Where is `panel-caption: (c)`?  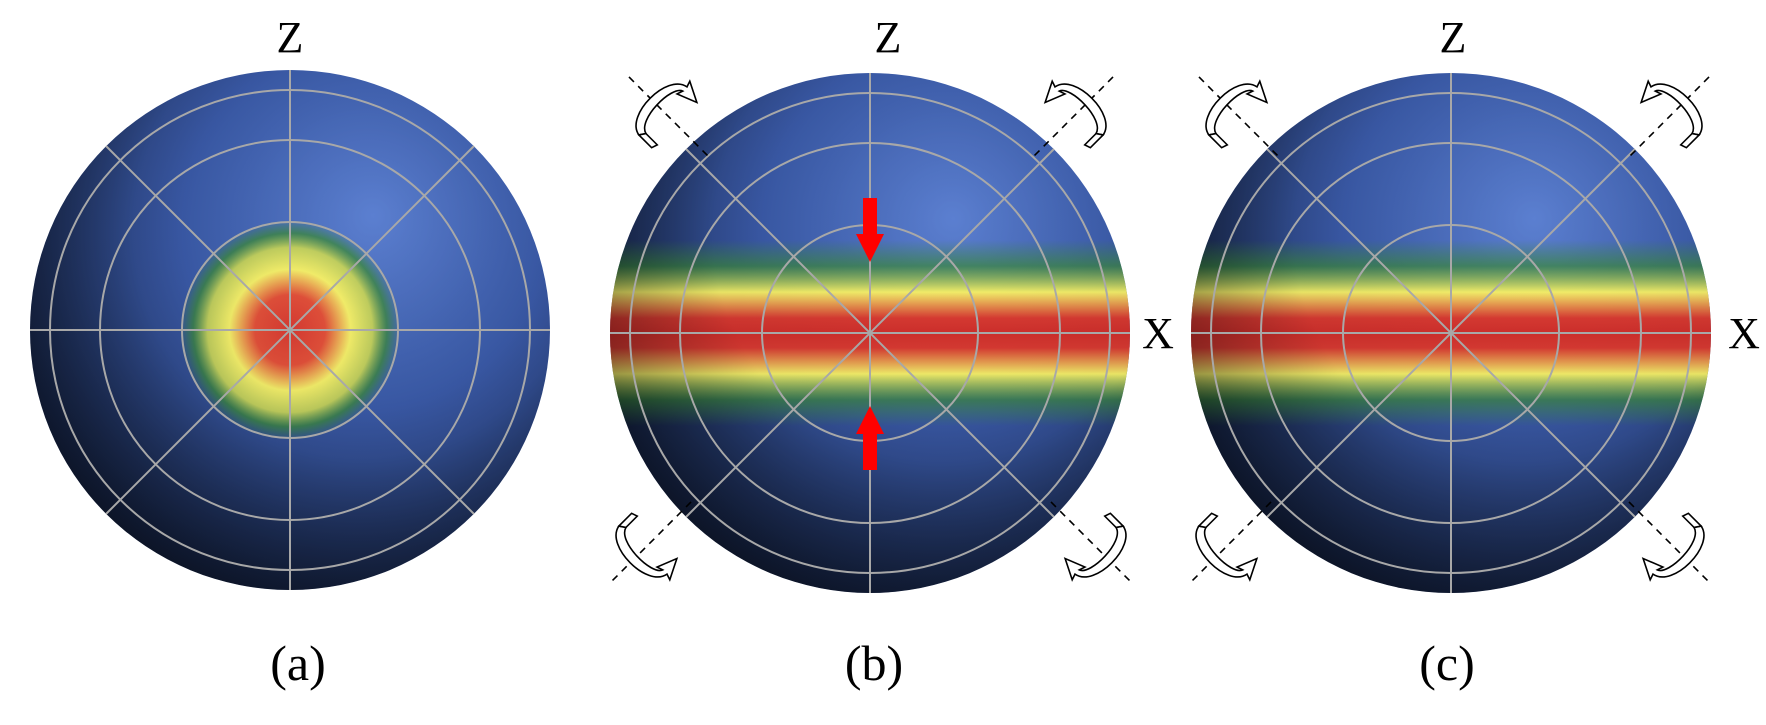
panel-caption: (c) is located at coordinates (1447, 663).